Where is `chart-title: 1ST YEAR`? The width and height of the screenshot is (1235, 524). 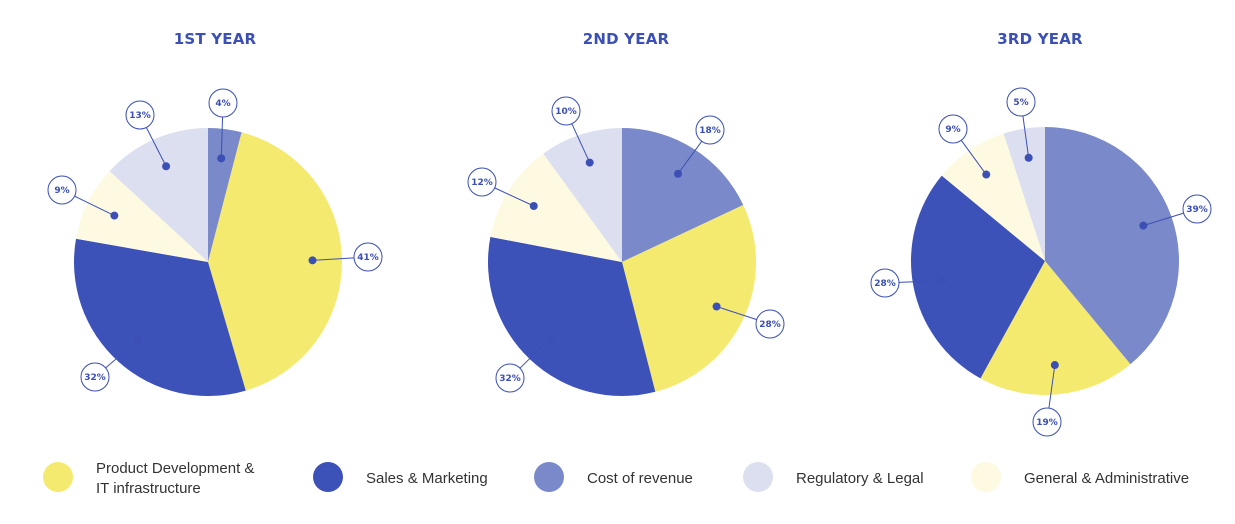
chart-title: 1ST YEAR is located at coordinates (215, 39).